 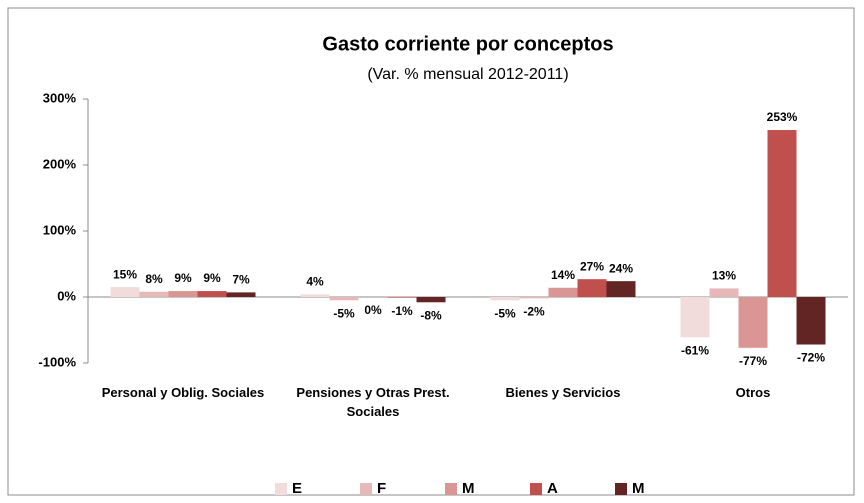 I want to click on data-label: 14%, so click(x=563, y=275).